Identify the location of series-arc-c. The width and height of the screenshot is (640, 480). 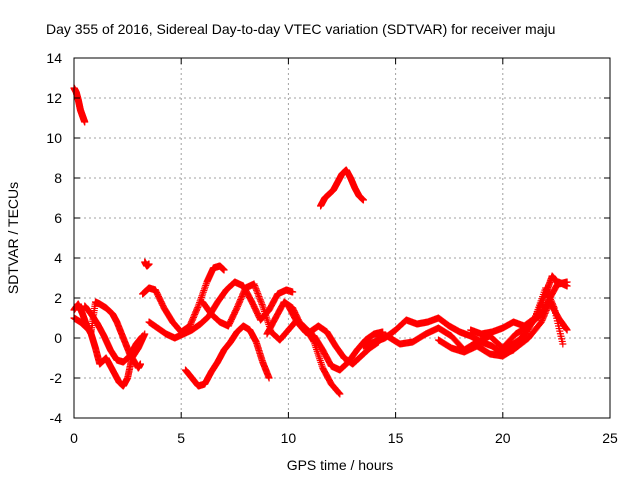
(114, 334).